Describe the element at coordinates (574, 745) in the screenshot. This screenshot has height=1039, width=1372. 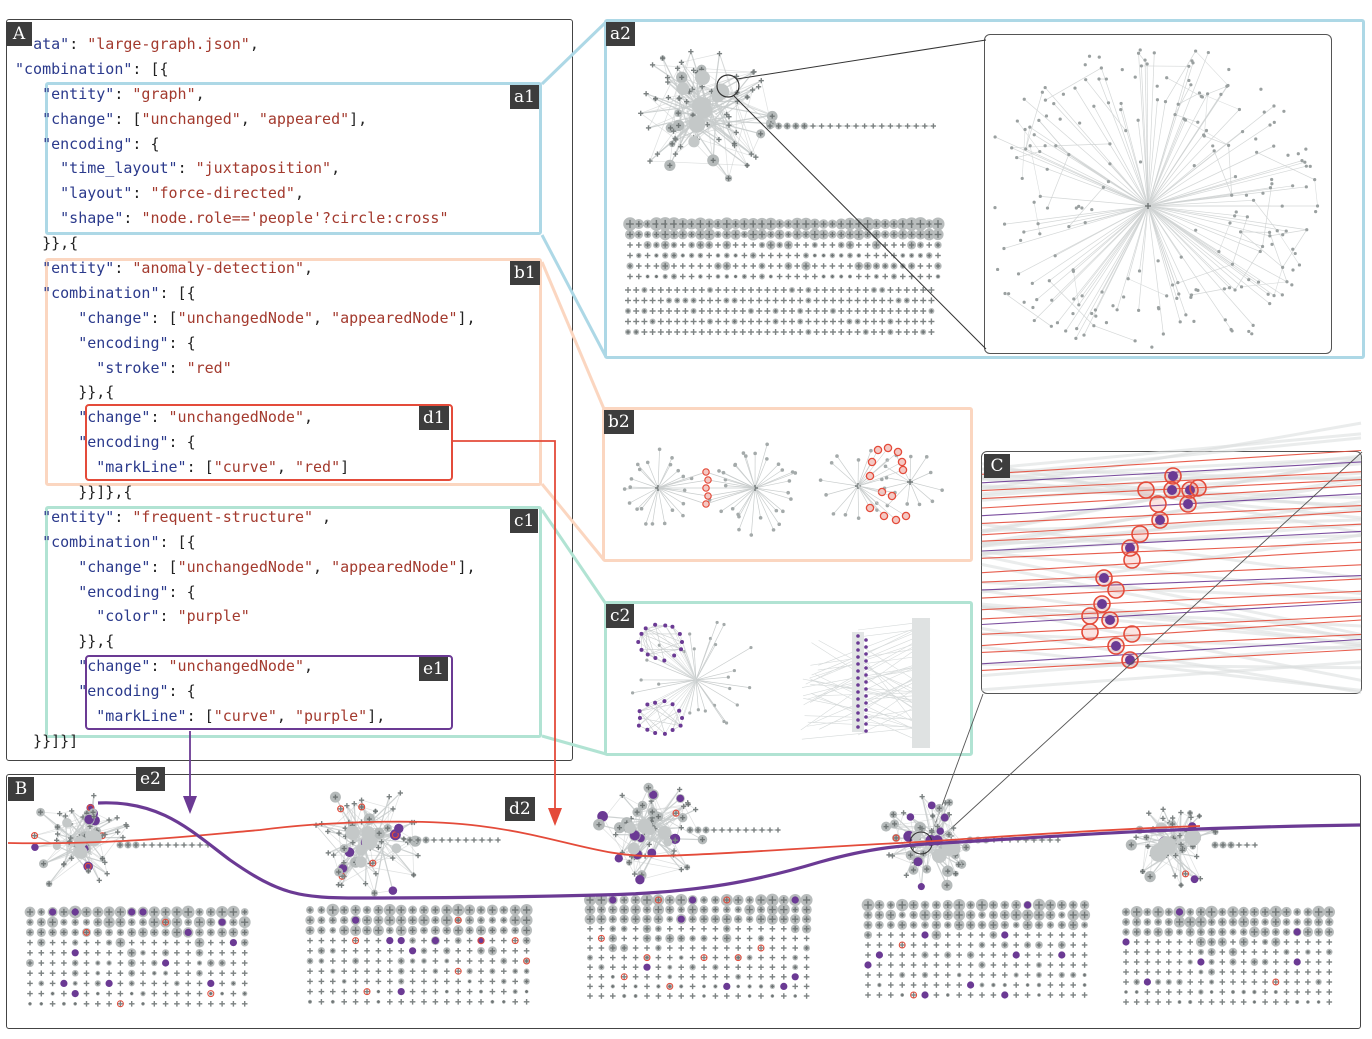
I see `connector-c` at that location.